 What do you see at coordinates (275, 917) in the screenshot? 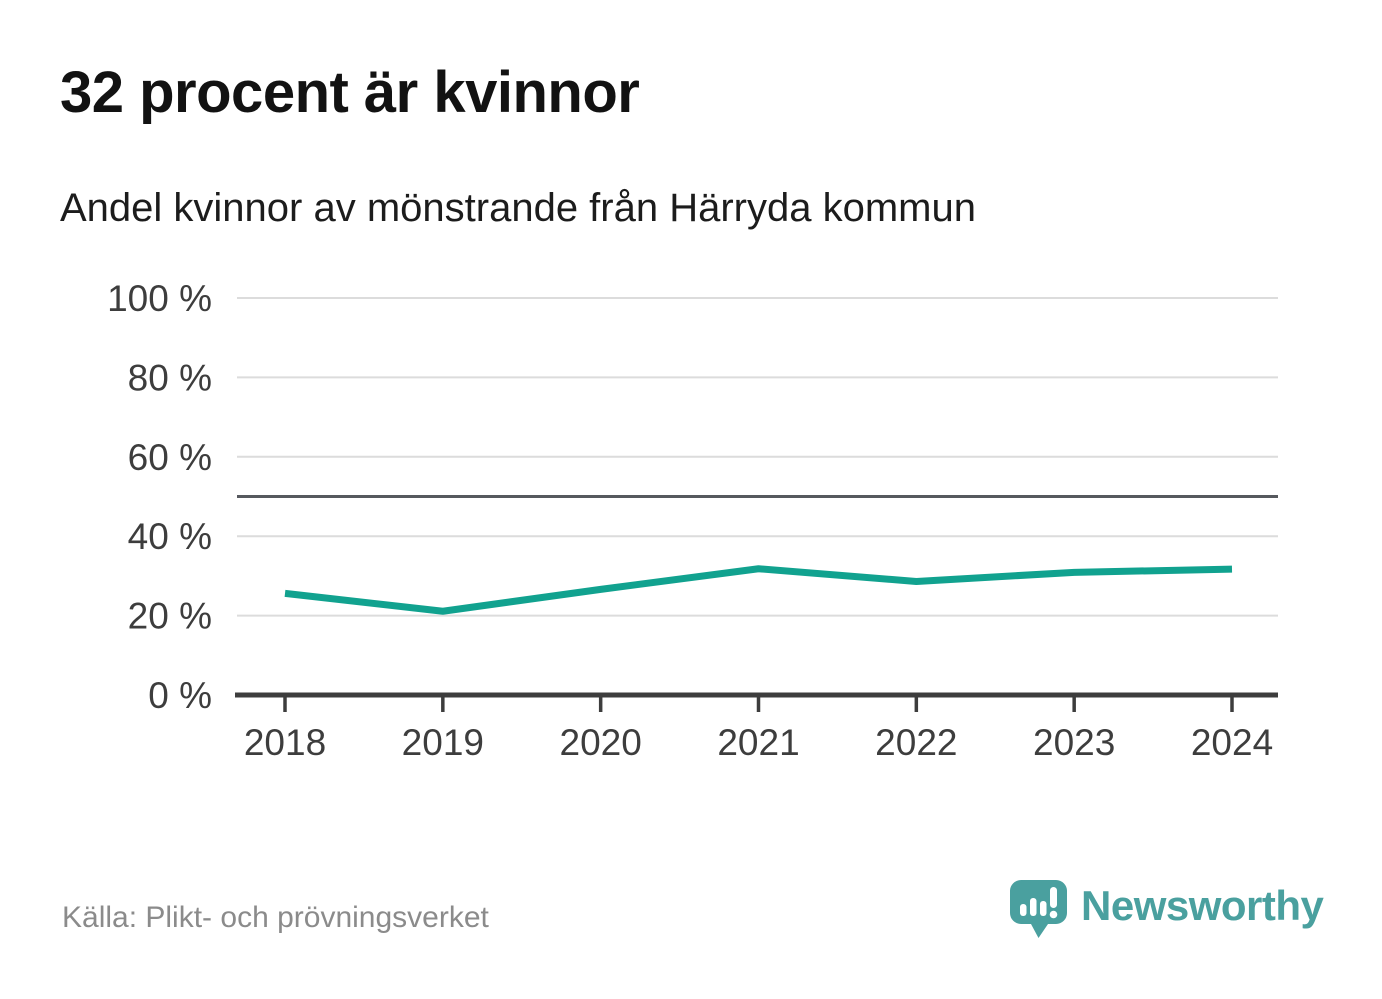
I see `source-note: Källa: Plikt- och prövningsverket` at bounding box center [275, 917].